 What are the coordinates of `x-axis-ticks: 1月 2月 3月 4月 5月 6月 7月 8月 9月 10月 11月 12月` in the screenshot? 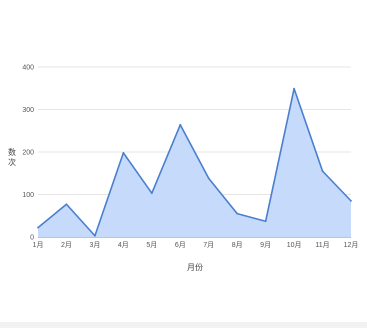 It's located at (196, 245).